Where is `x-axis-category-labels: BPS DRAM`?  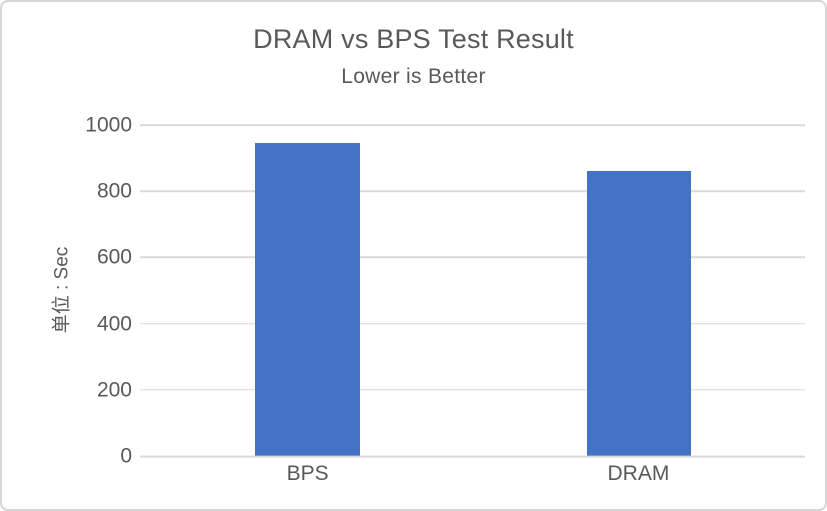 x-axis-category-labels: BPS DRAM is located at coordinates (472, 478).